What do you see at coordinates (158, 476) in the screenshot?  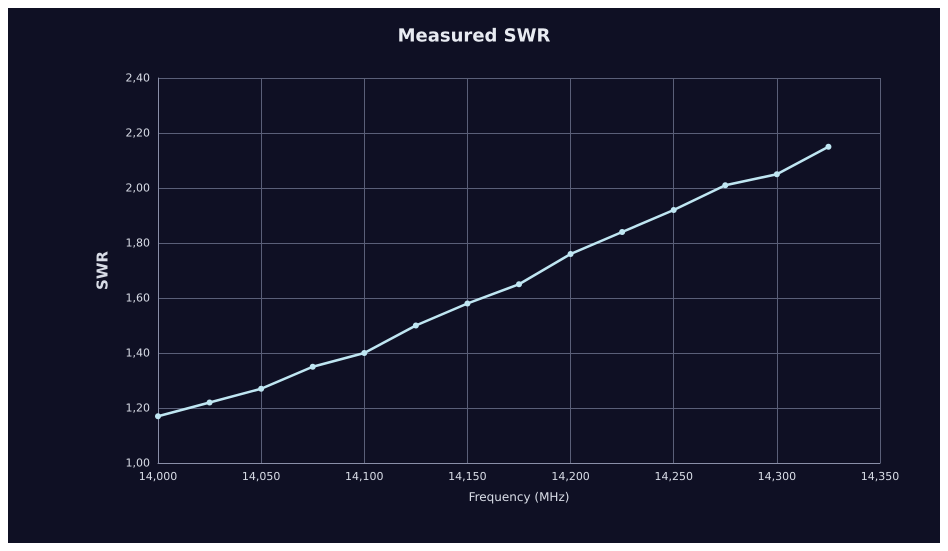 I see `x-tick-label: 14,000` at bounding box center [158, 476].